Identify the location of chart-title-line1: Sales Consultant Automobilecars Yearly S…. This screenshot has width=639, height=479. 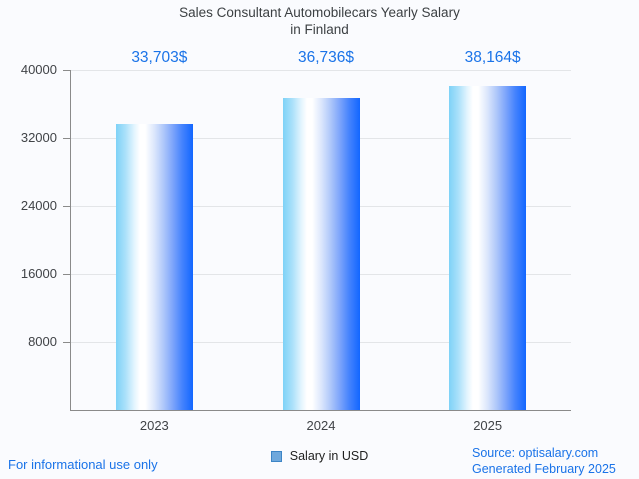
(319, 12).